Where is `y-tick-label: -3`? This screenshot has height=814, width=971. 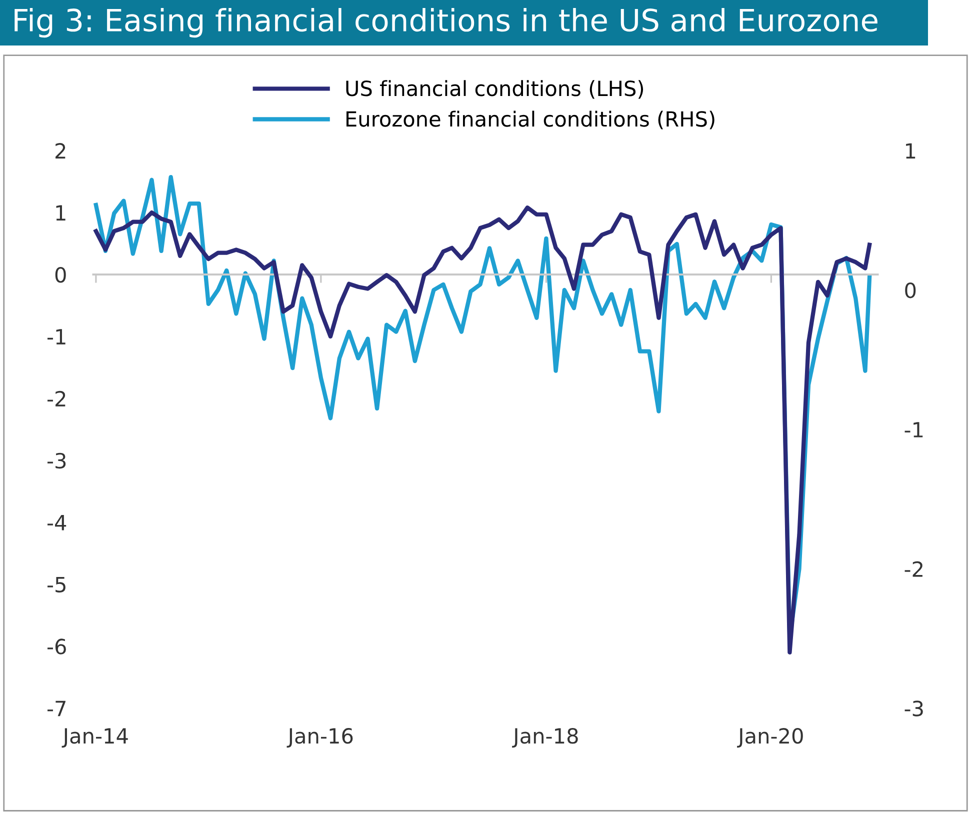
y-tick-label: -3 is located at coordinates (56, 460).